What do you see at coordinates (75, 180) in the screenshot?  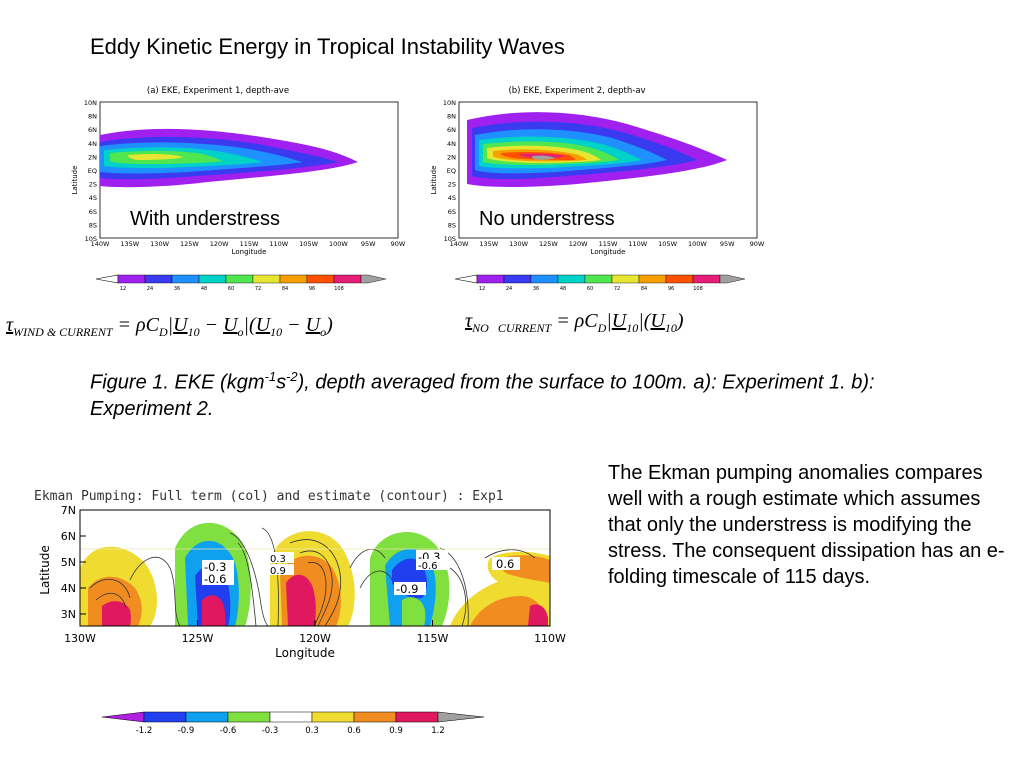 I see `panel-a-ylabel: Latitude` at bounding box center [75, 180].